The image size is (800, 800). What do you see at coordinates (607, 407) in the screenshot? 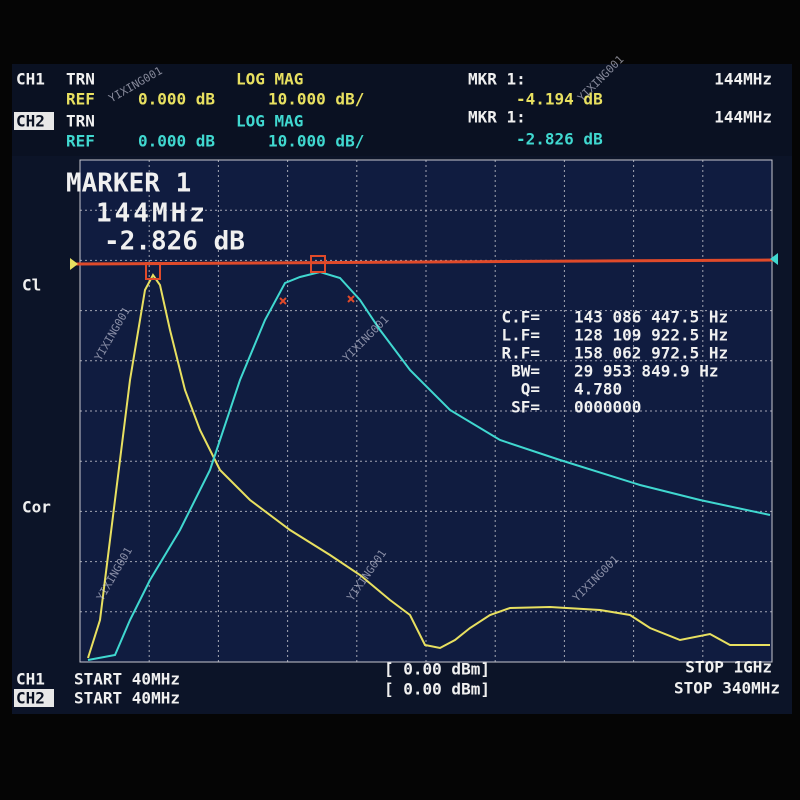
I see `measure-value: 0000000` at bounding box center [607, 407].